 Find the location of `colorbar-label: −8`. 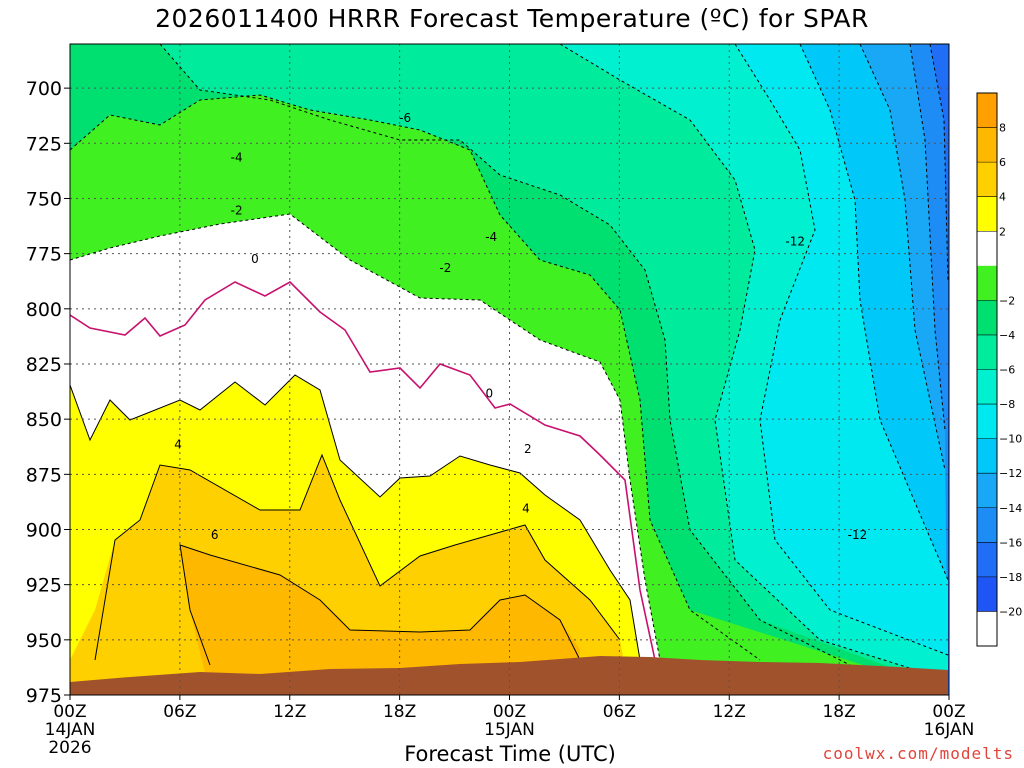

colorbar-label: −8 is located at coordinates (1007, 404).